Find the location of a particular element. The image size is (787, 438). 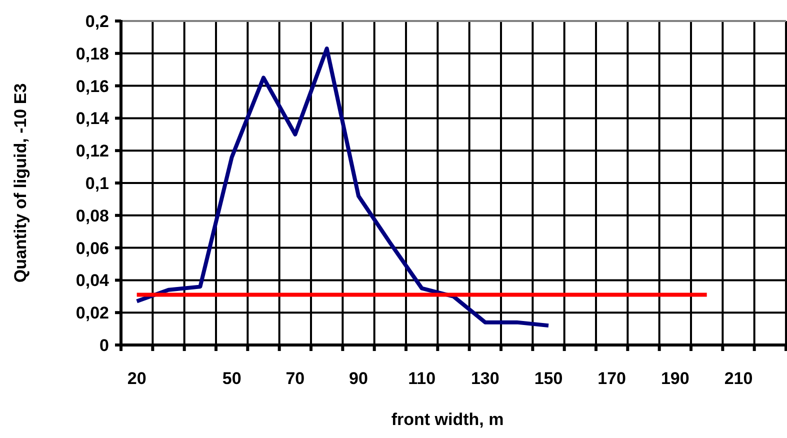

x-tick-label: 90 is located at coordinates (358, 378).